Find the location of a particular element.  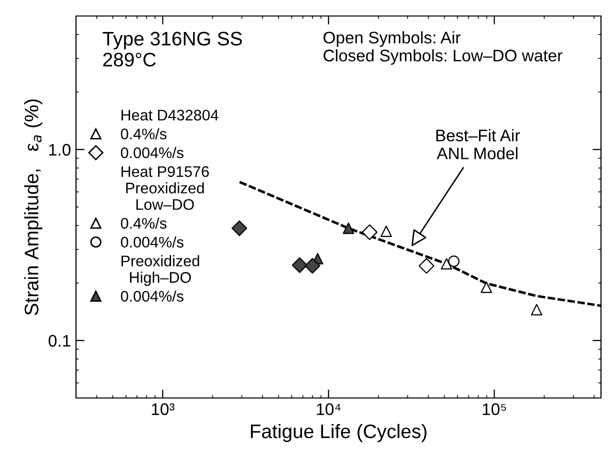

x-axis-title: Fatigue Life (Cycles) is located at coordinates (338, 433).